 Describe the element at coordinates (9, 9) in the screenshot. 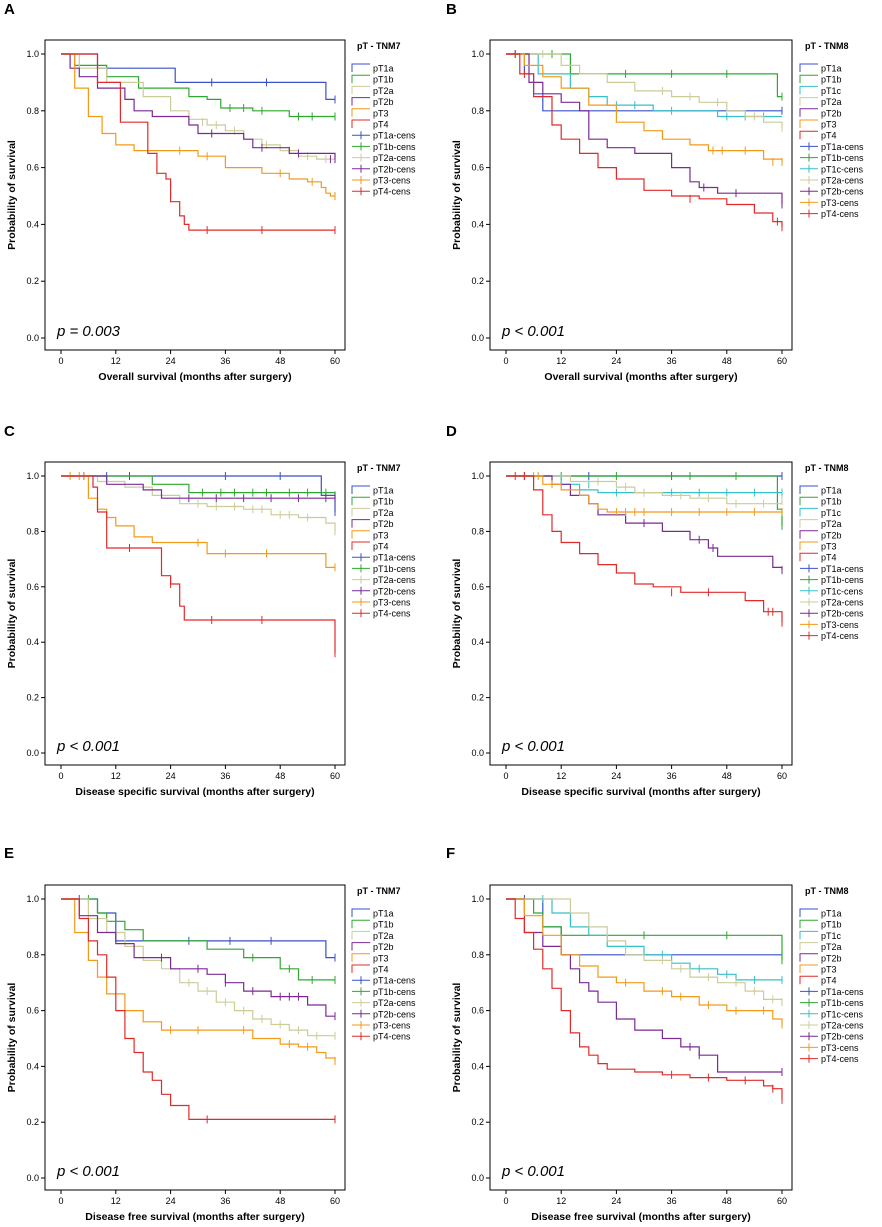

I see `panel-letter: A` at that location.